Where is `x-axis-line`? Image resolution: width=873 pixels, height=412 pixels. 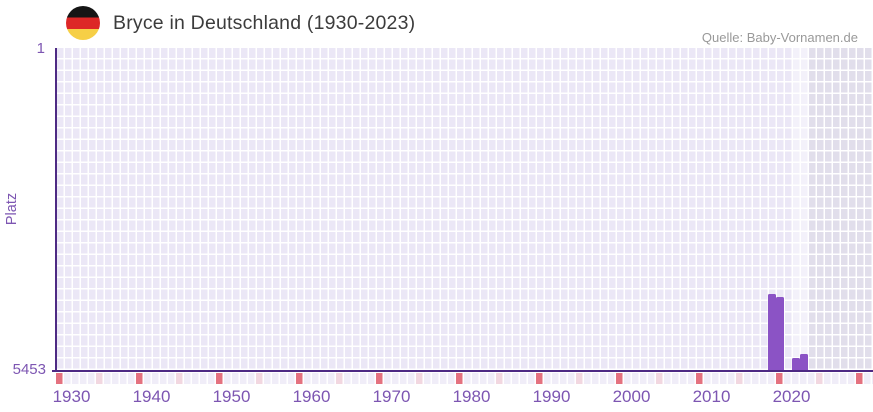 x-axis-line is located at coordinates (462, 371).